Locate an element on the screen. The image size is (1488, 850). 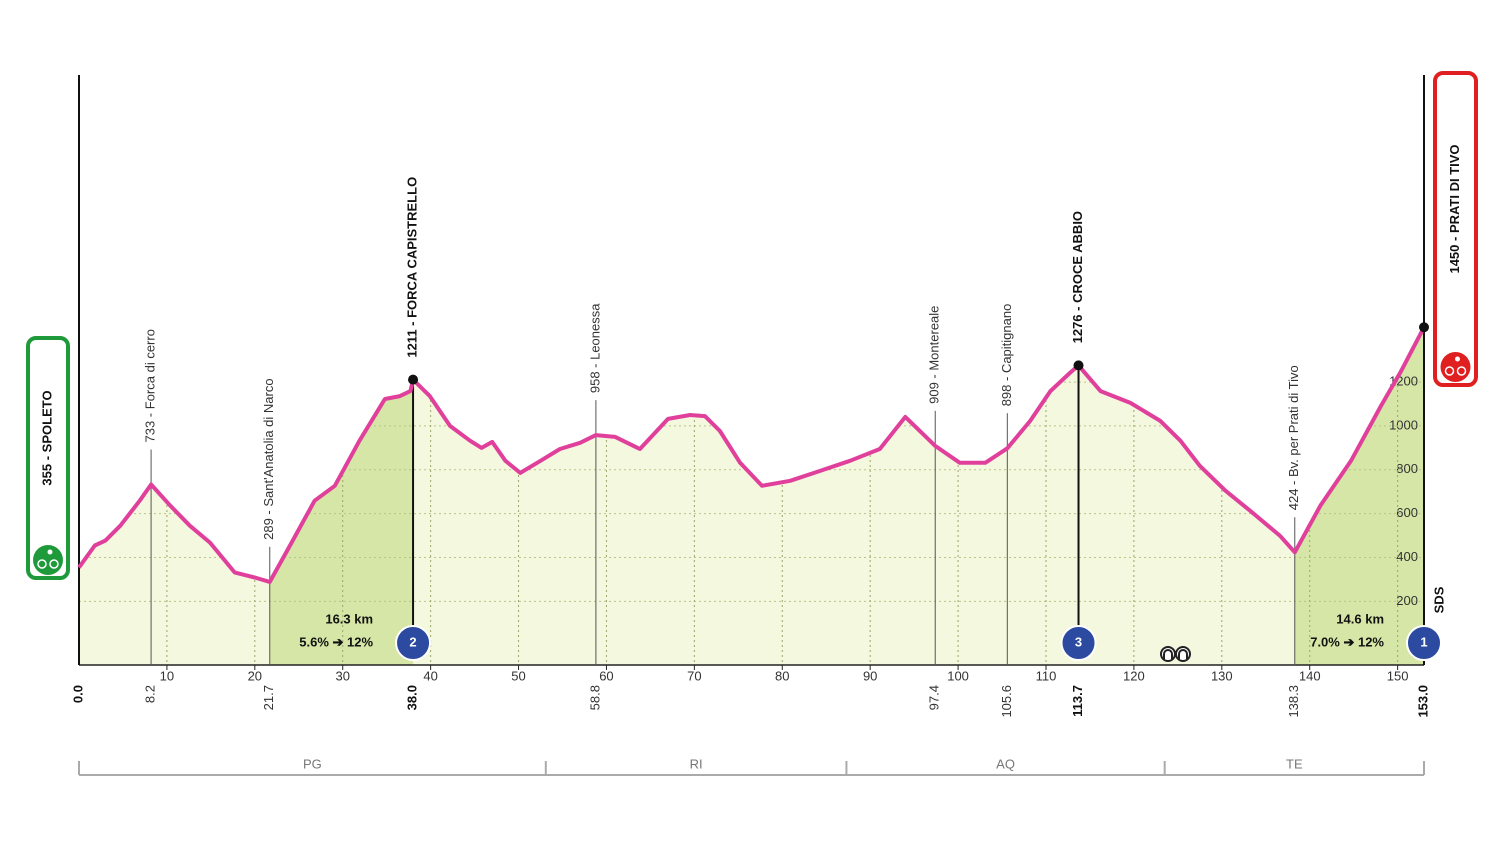
x-tick-label: 10 is located at coordinates (167, 675).